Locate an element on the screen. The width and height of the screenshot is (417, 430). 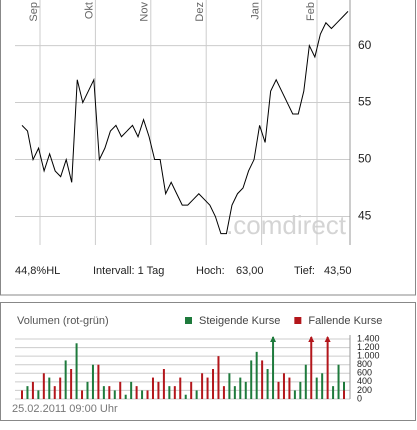
x-tick-label: Sep is located at coordinates (34, 12).